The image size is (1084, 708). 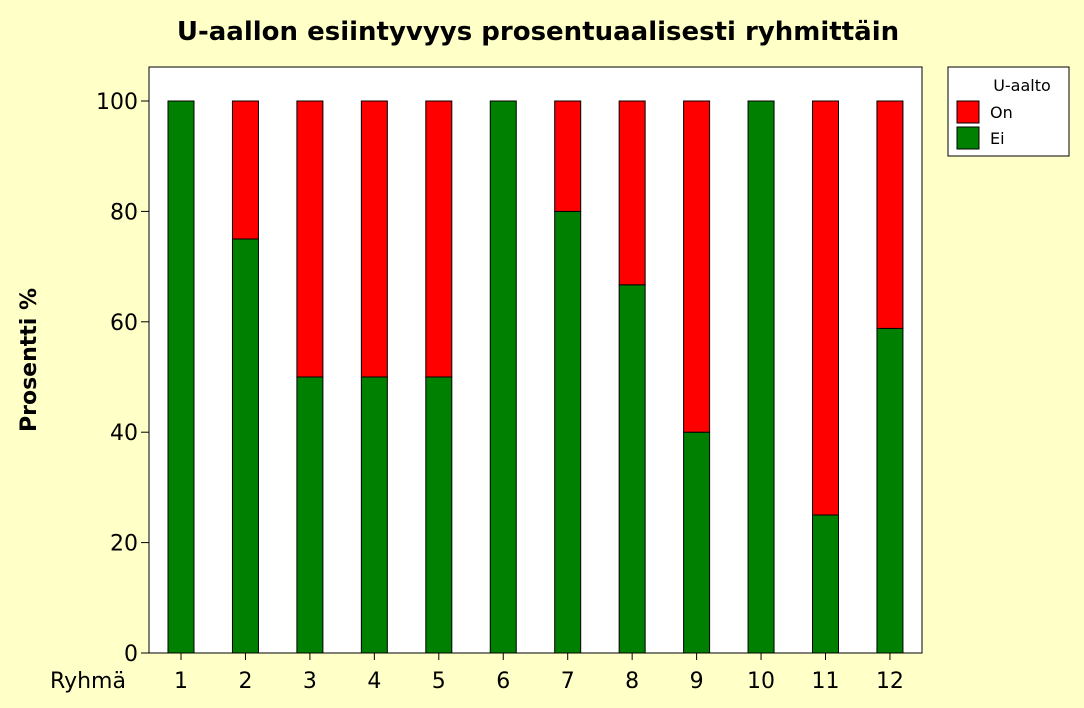 I want to click on legend-swatch-ei, so click(x=968, y=138).